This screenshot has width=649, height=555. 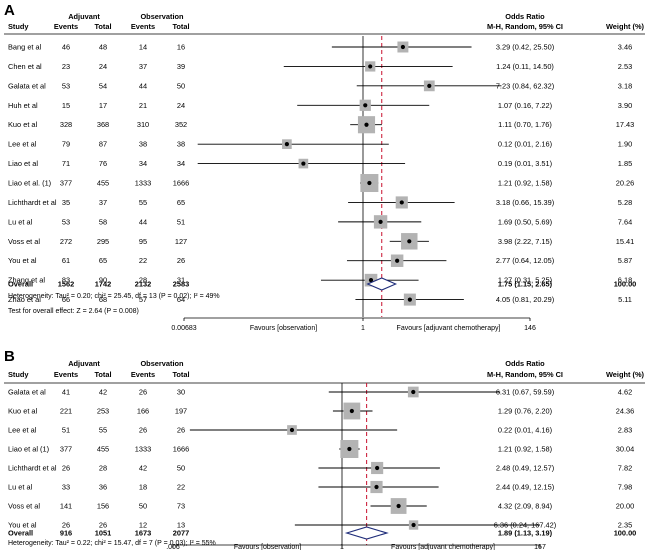 I want to click on x-axis-tick-label: 146, so click(x=530, y=328).